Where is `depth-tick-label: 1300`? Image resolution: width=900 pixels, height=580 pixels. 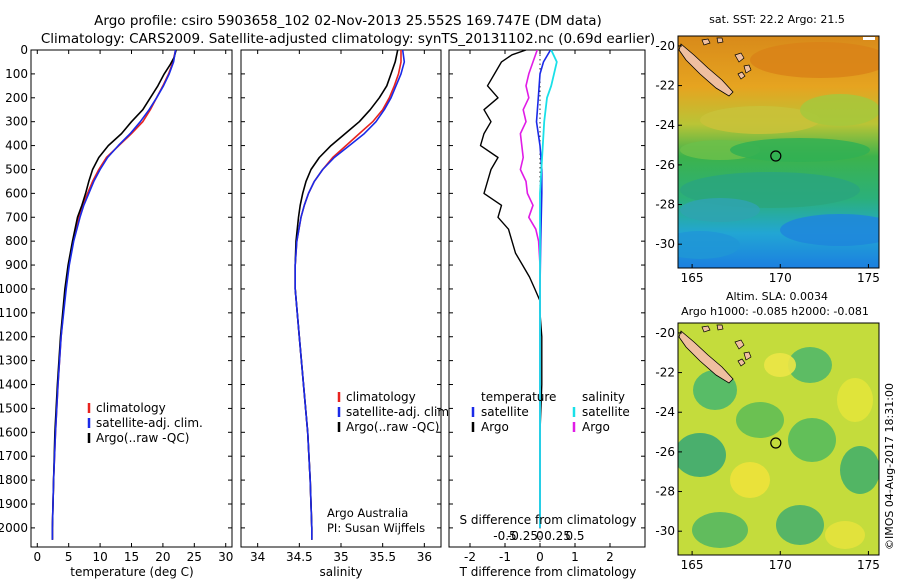 depth-tick-label: 1300 is located at coordinates (14, 361).